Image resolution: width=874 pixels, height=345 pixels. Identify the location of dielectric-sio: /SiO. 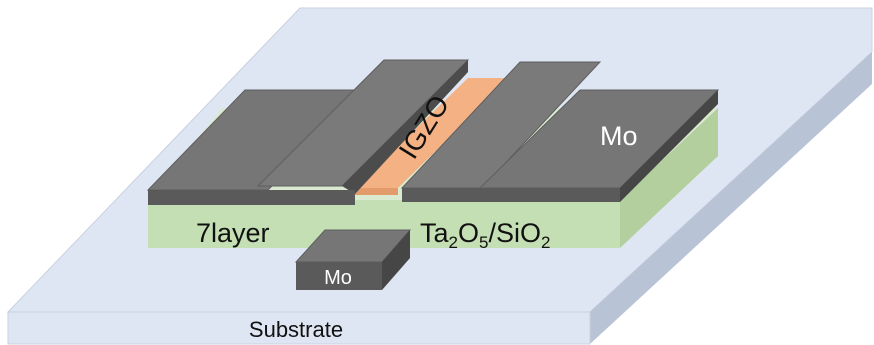
(514, 233).